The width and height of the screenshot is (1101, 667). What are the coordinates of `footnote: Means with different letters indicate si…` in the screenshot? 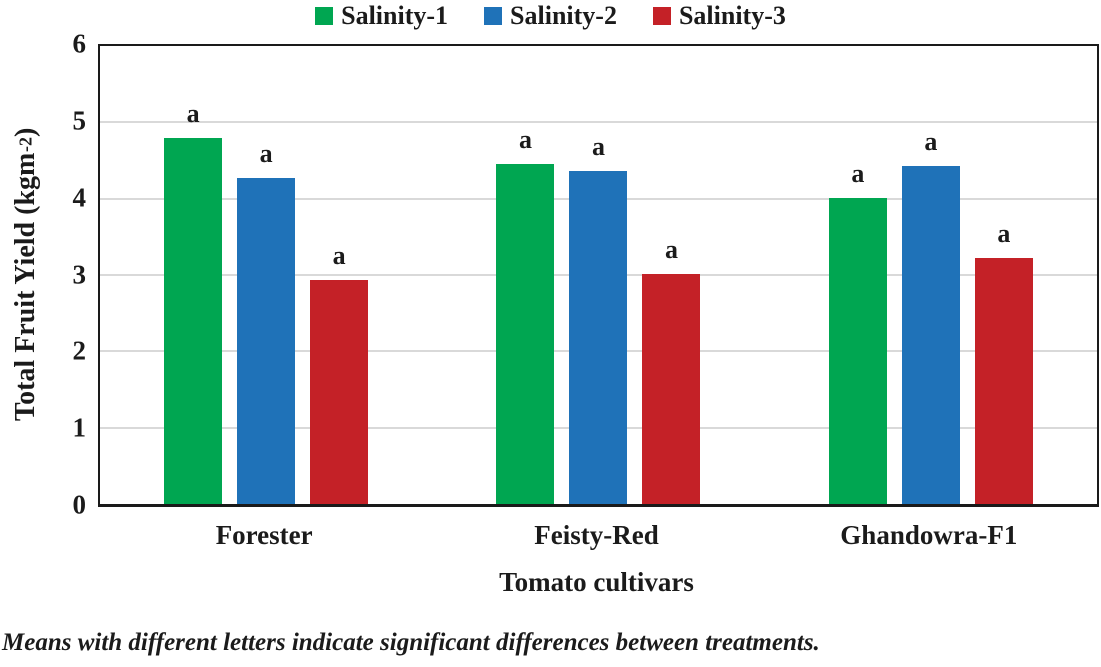 It's located at (411, 642).